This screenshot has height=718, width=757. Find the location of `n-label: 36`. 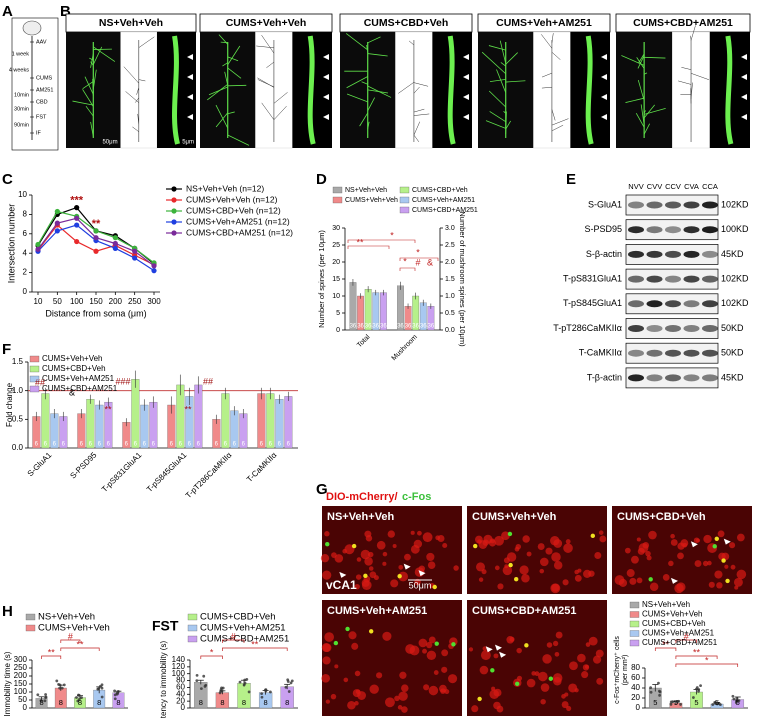

n-label: 36 is located at coordinates (423, 327).